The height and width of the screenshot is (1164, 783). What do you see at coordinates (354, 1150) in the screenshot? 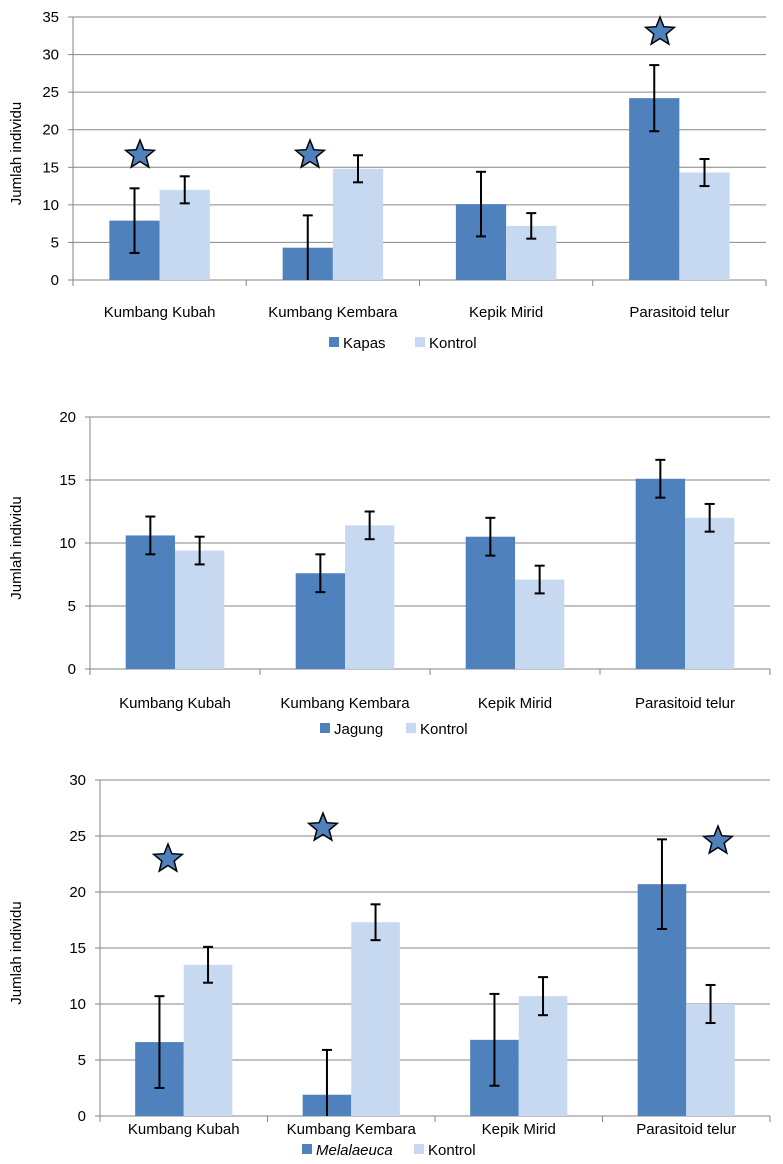
I see `legend-label-1: Melalaeuca` at bounding box center [354, 1150].